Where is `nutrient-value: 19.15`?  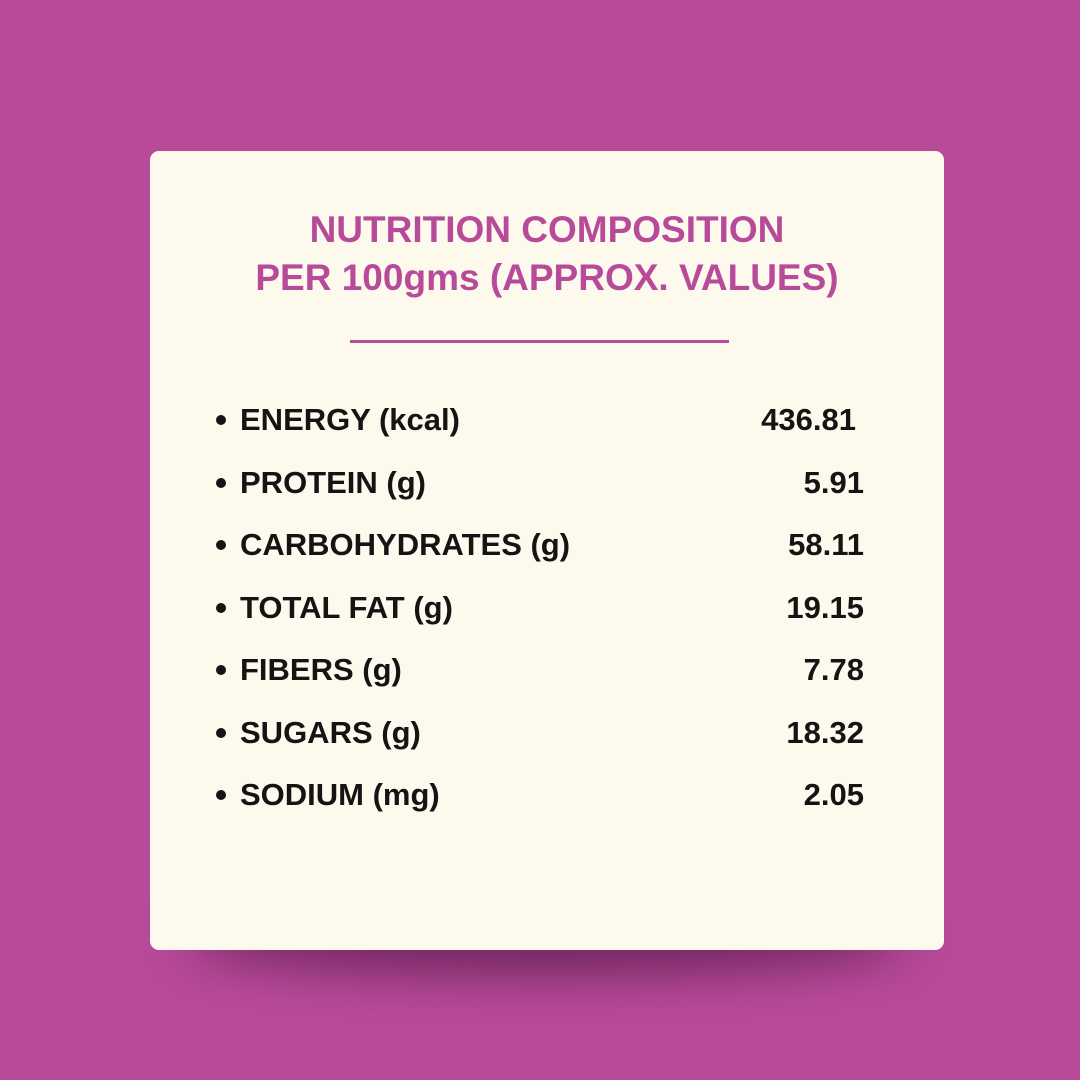
nutrient-value: 19.15 is located at coordinates (825, 607).